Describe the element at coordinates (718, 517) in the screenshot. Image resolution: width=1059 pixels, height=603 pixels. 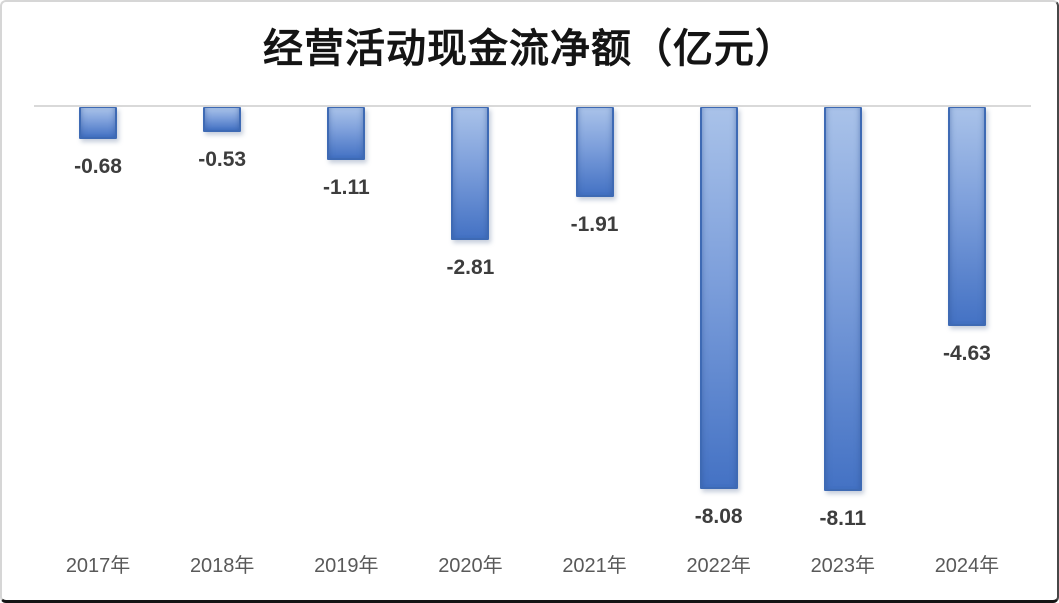
I see `value-label-2022年: -8.08` at that location.